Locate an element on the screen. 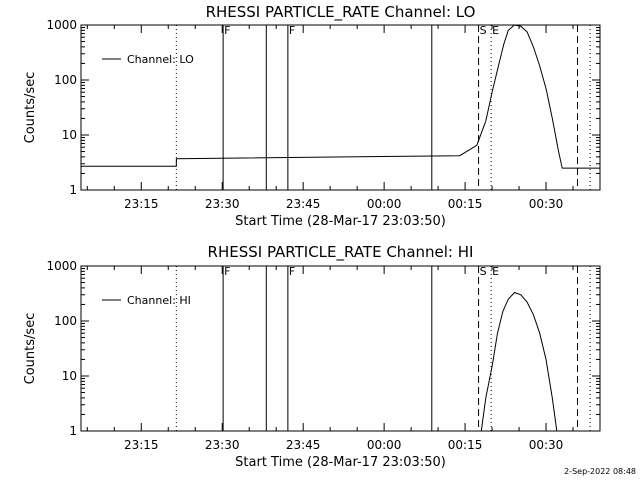 This screenshot has height=480, width=640. legend-label: Channel: LO is located at coordinates (160, 59).